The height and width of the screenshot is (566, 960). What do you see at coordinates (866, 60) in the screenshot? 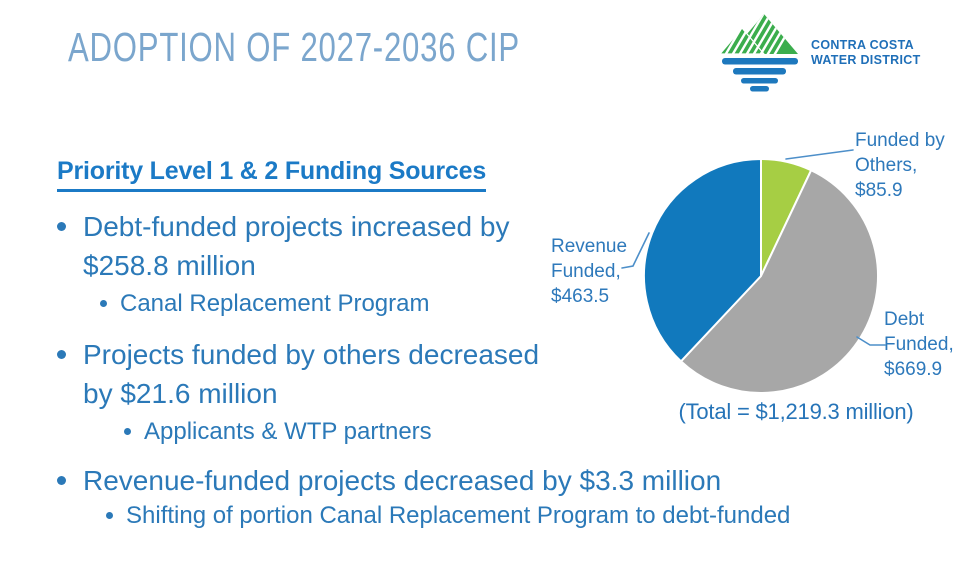
I see `org-name-line2: WATER DISTRICT` at bounding box center [866, 60].